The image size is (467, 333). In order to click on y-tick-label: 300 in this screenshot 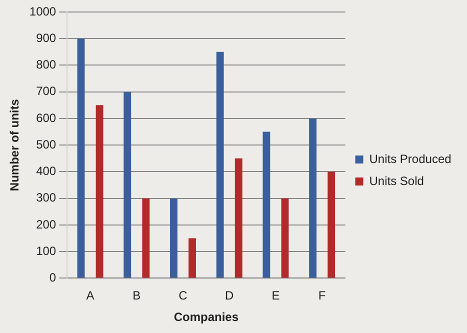, I will do `click(46, 197)`.